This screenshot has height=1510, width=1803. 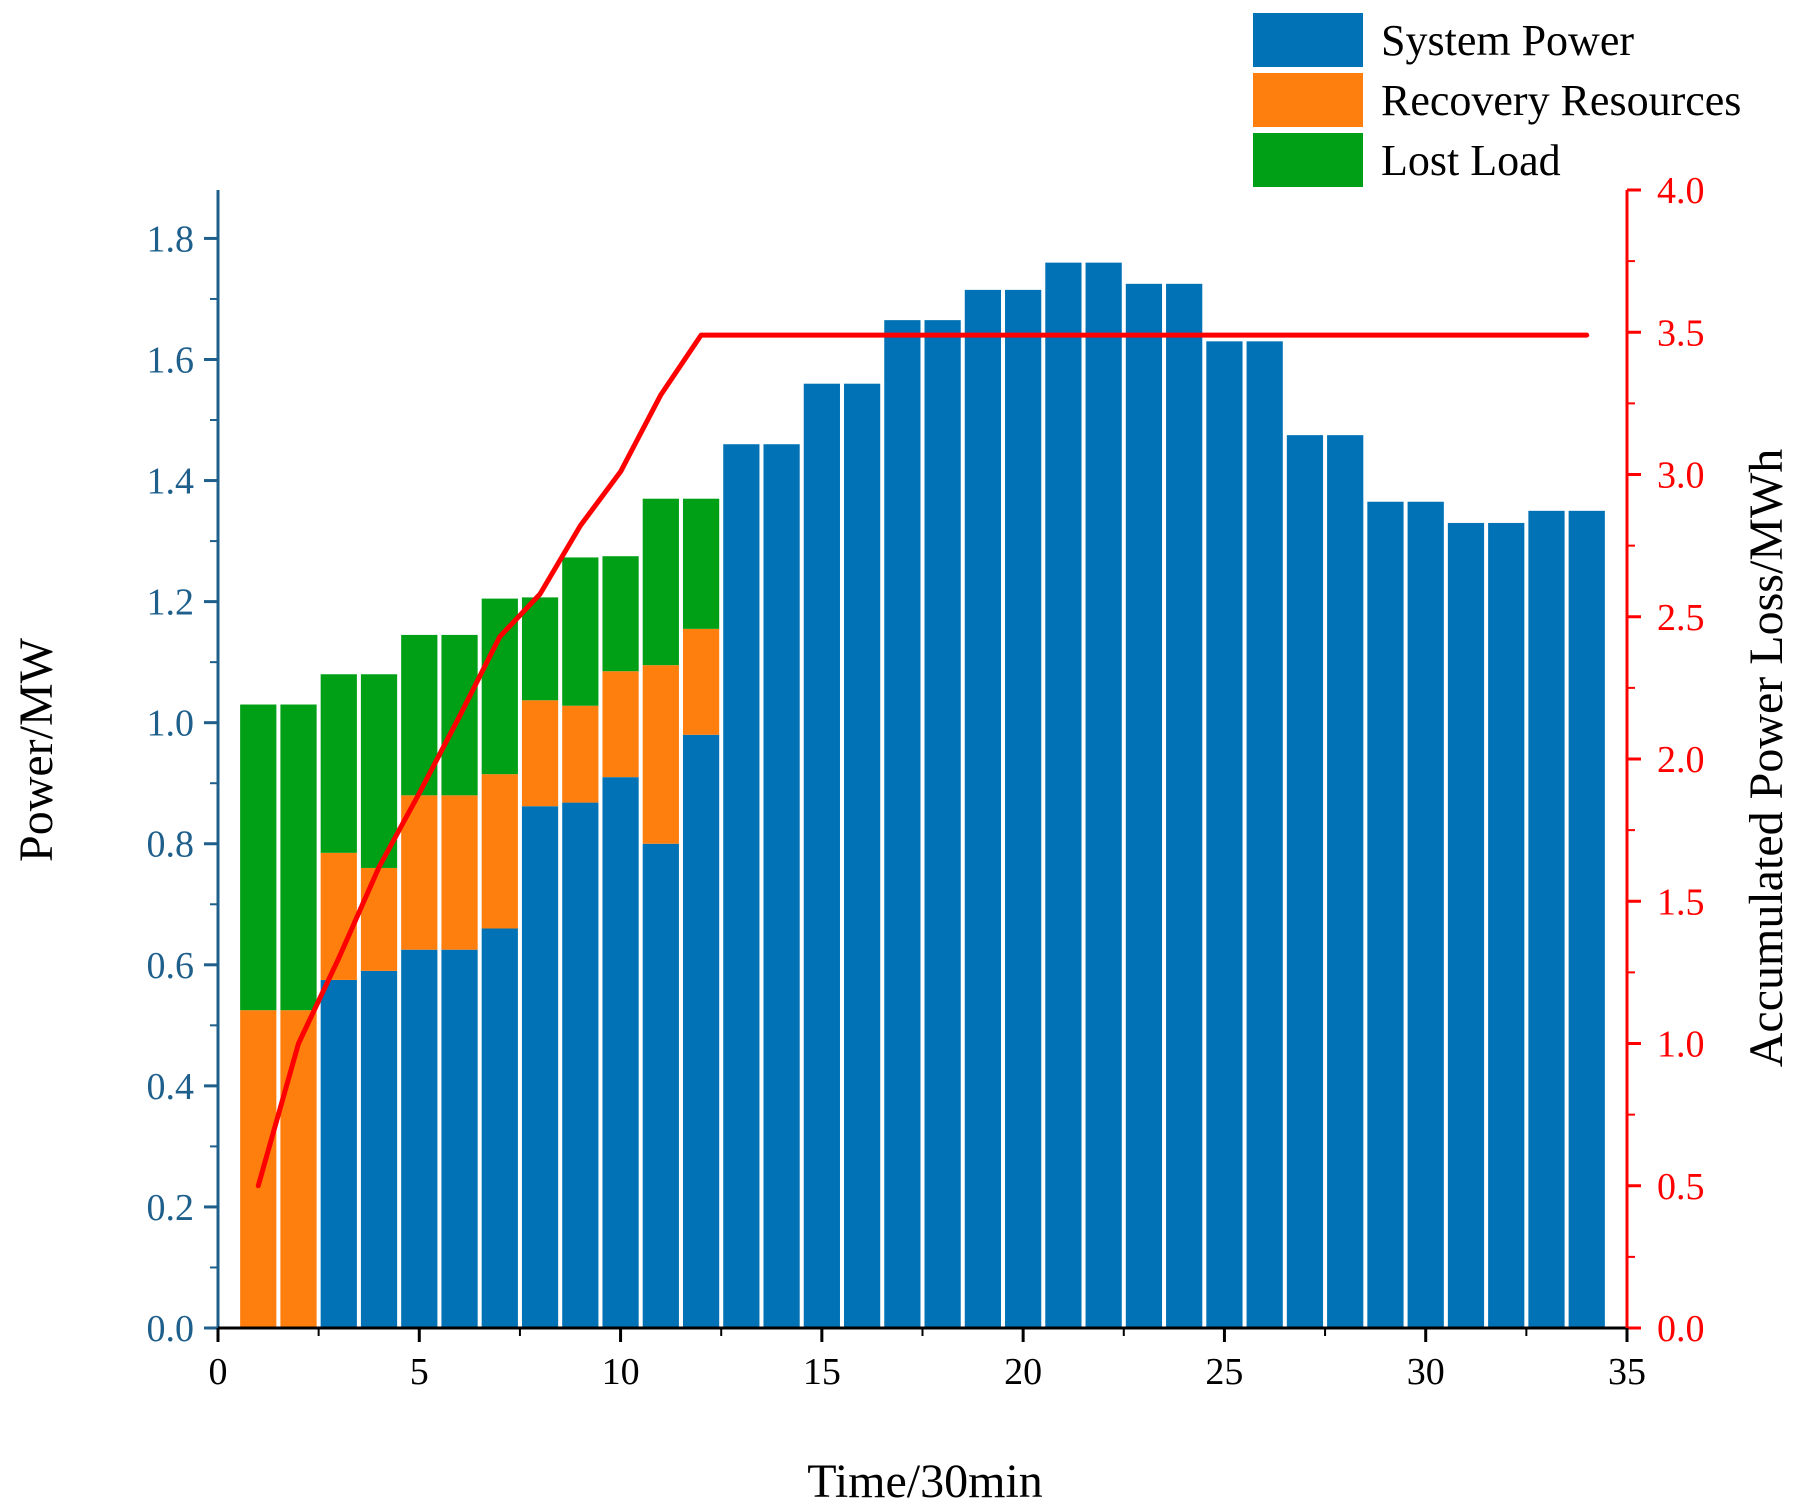 I want to click on bar-system-power-t19, so click(x=982, y=808).